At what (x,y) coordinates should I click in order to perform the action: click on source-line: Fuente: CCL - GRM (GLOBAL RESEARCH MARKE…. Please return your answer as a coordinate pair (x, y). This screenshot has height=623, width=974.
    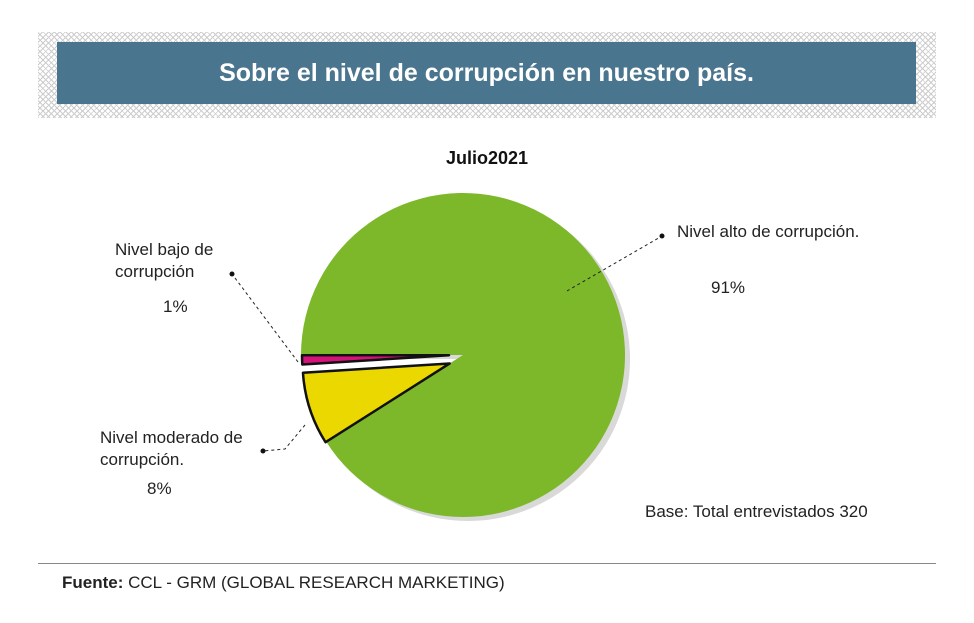
    Looking at the image, I should click on (283, 583).